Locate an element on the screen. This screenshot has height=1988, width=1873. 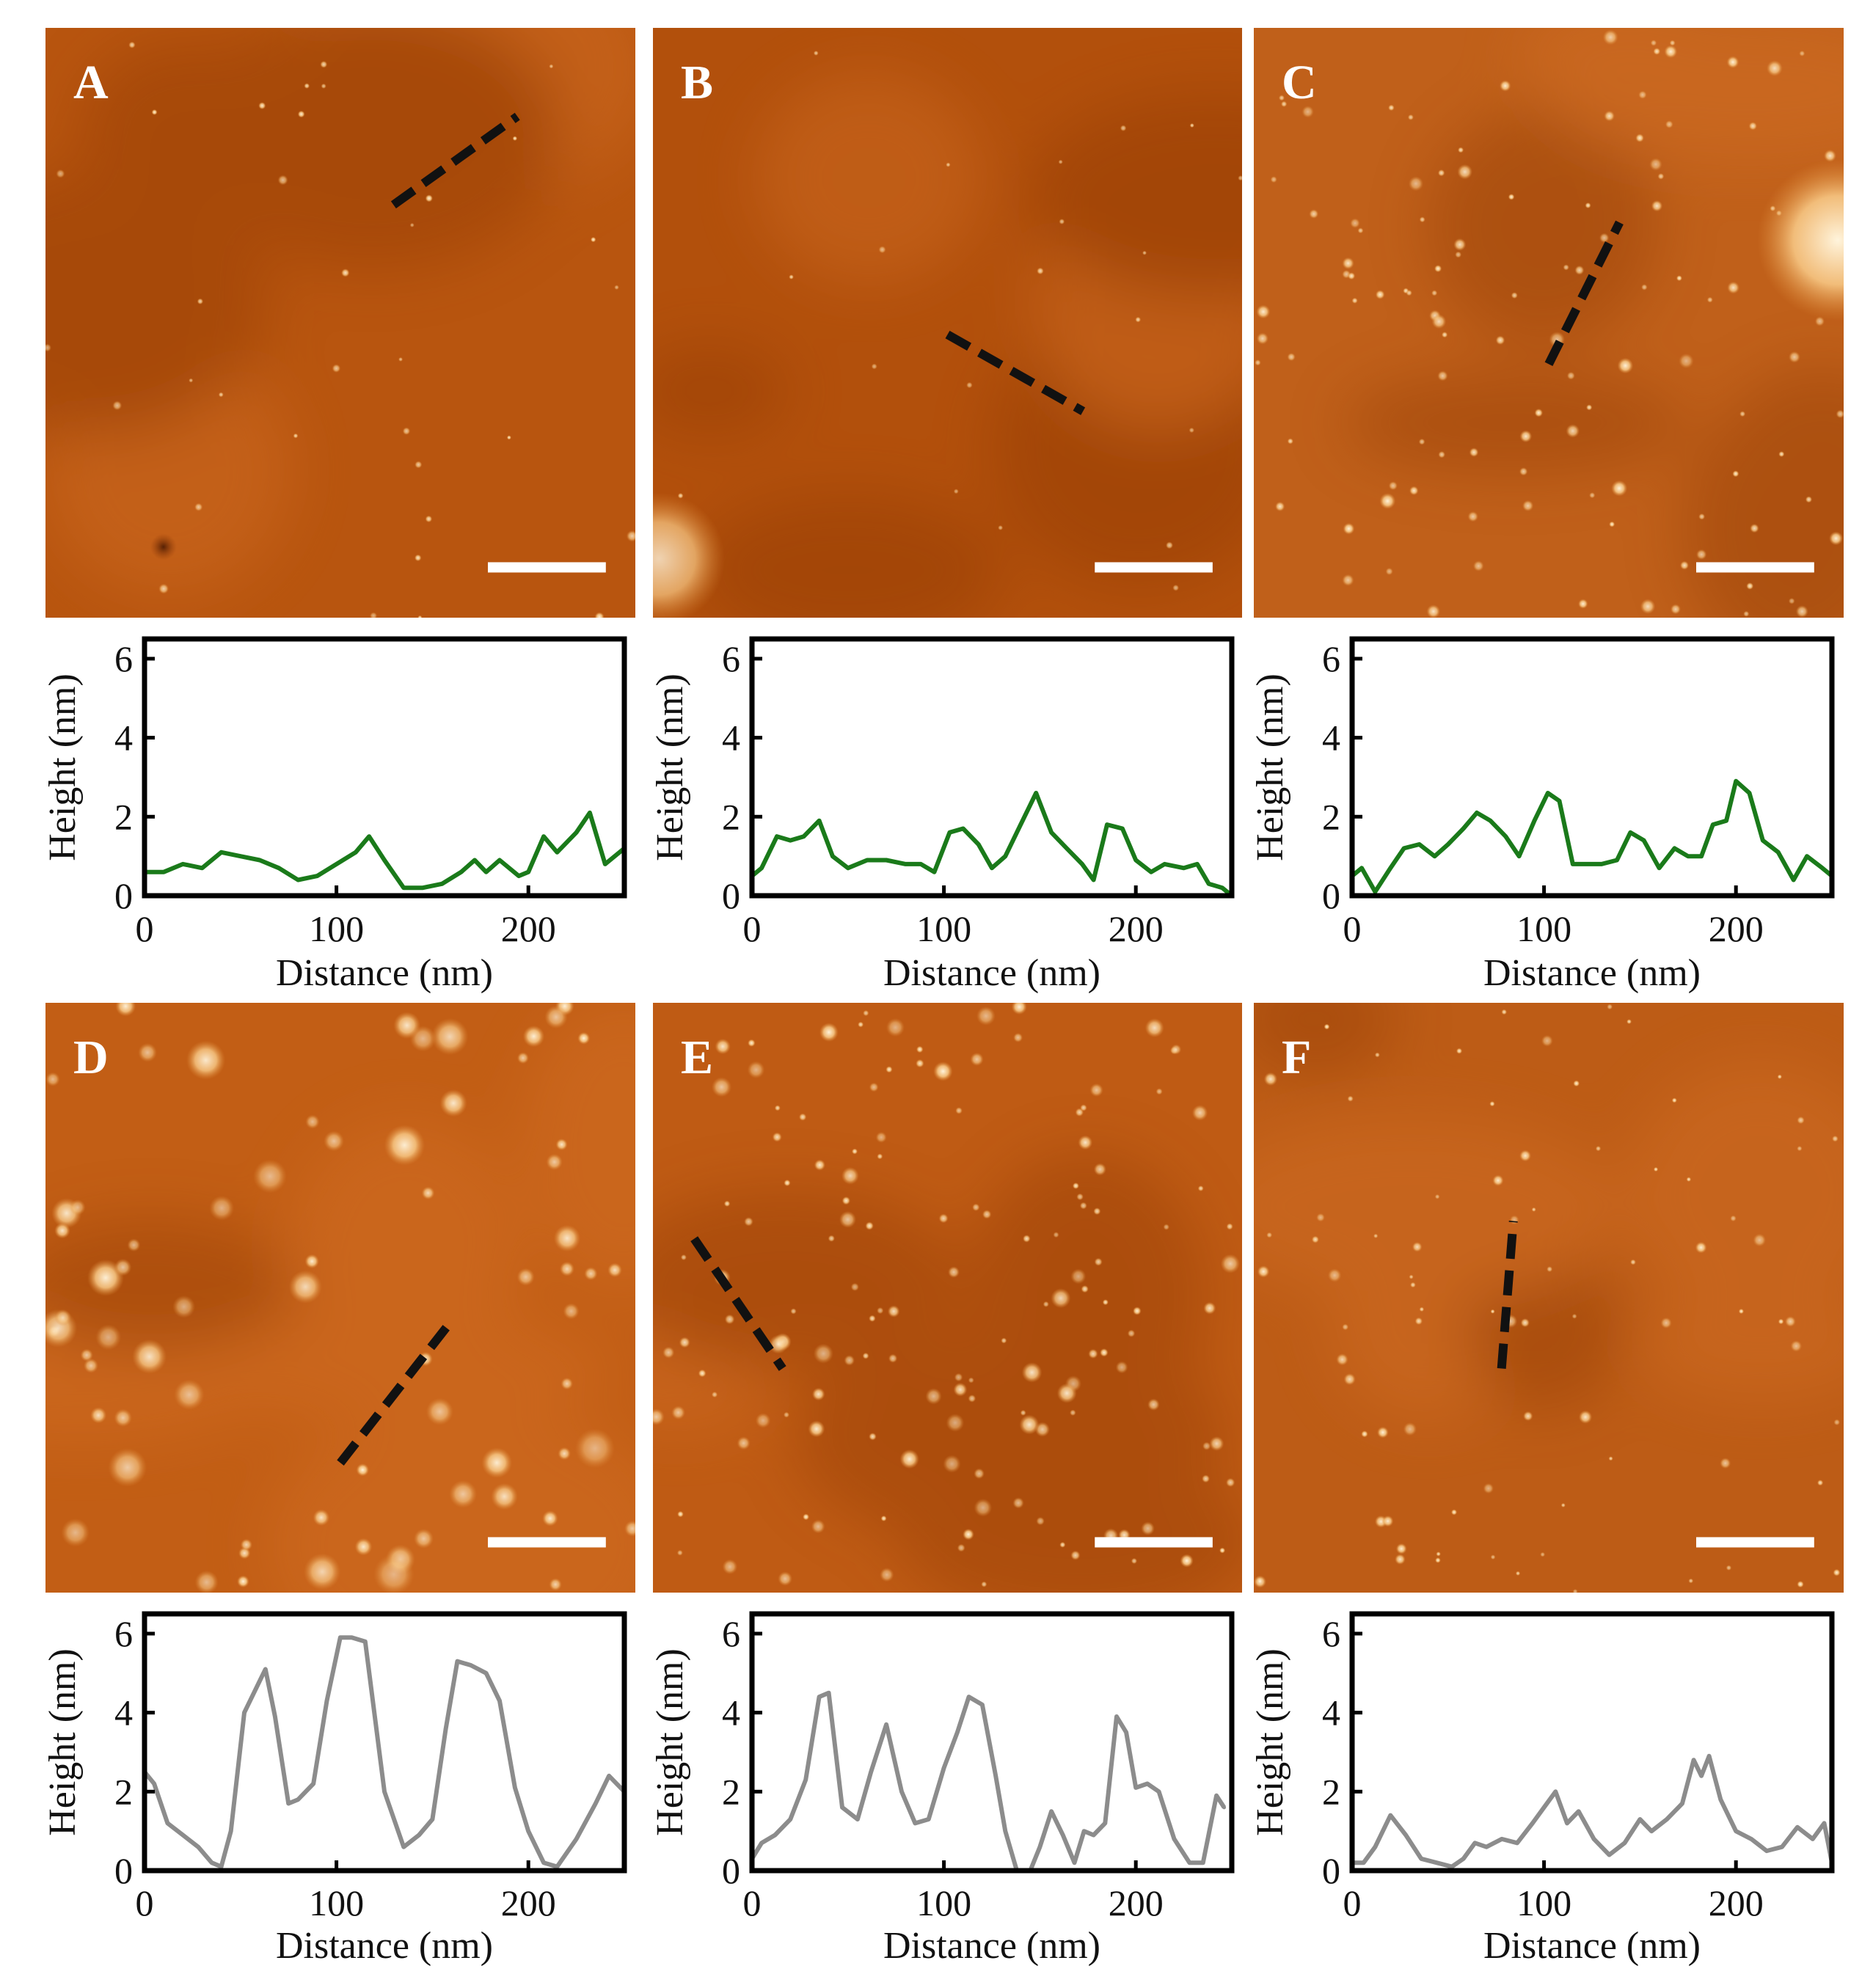
panel-label: B is located at coordinates (697, 82).